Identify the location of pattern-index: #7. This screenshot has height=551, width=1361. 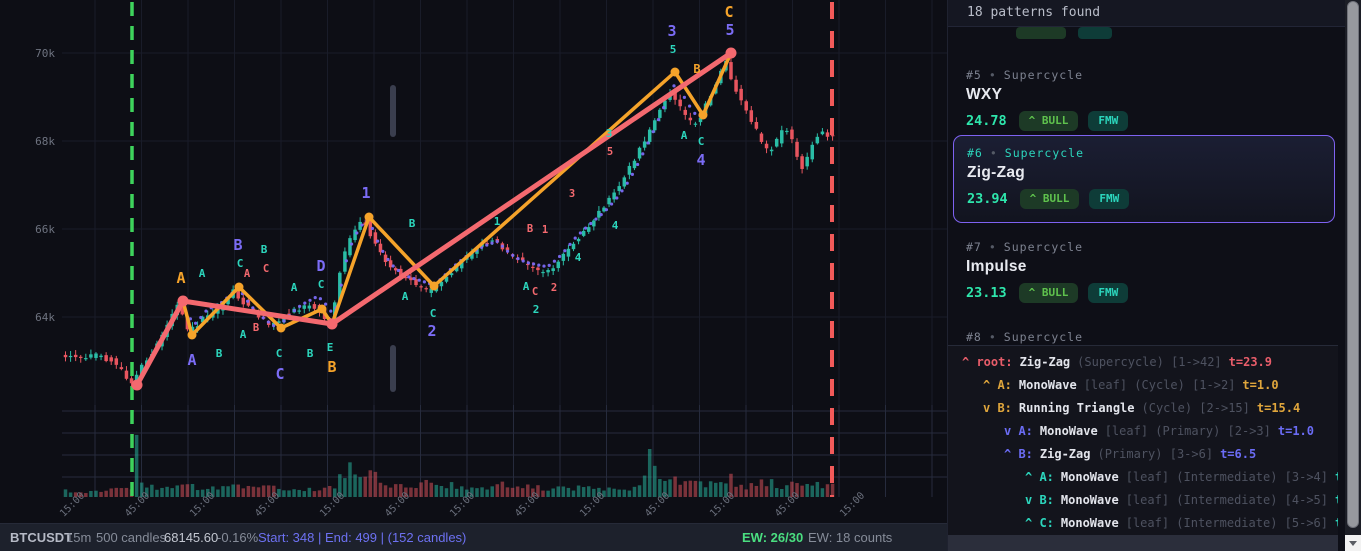
(974, 247).